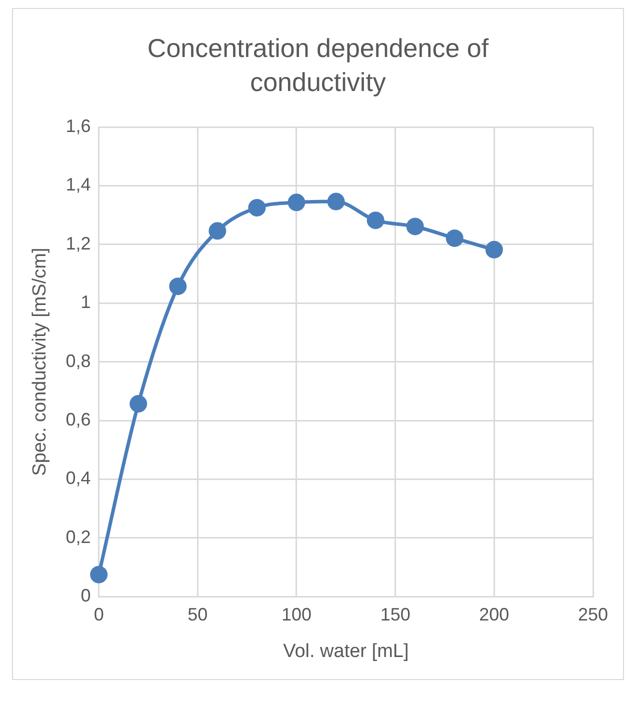 This screenshot has width=641, height=701. What do you see at coordinates (296, 614) in the screenshot?
I see `x-tick-label: 100` at bounding box center [296, 614].